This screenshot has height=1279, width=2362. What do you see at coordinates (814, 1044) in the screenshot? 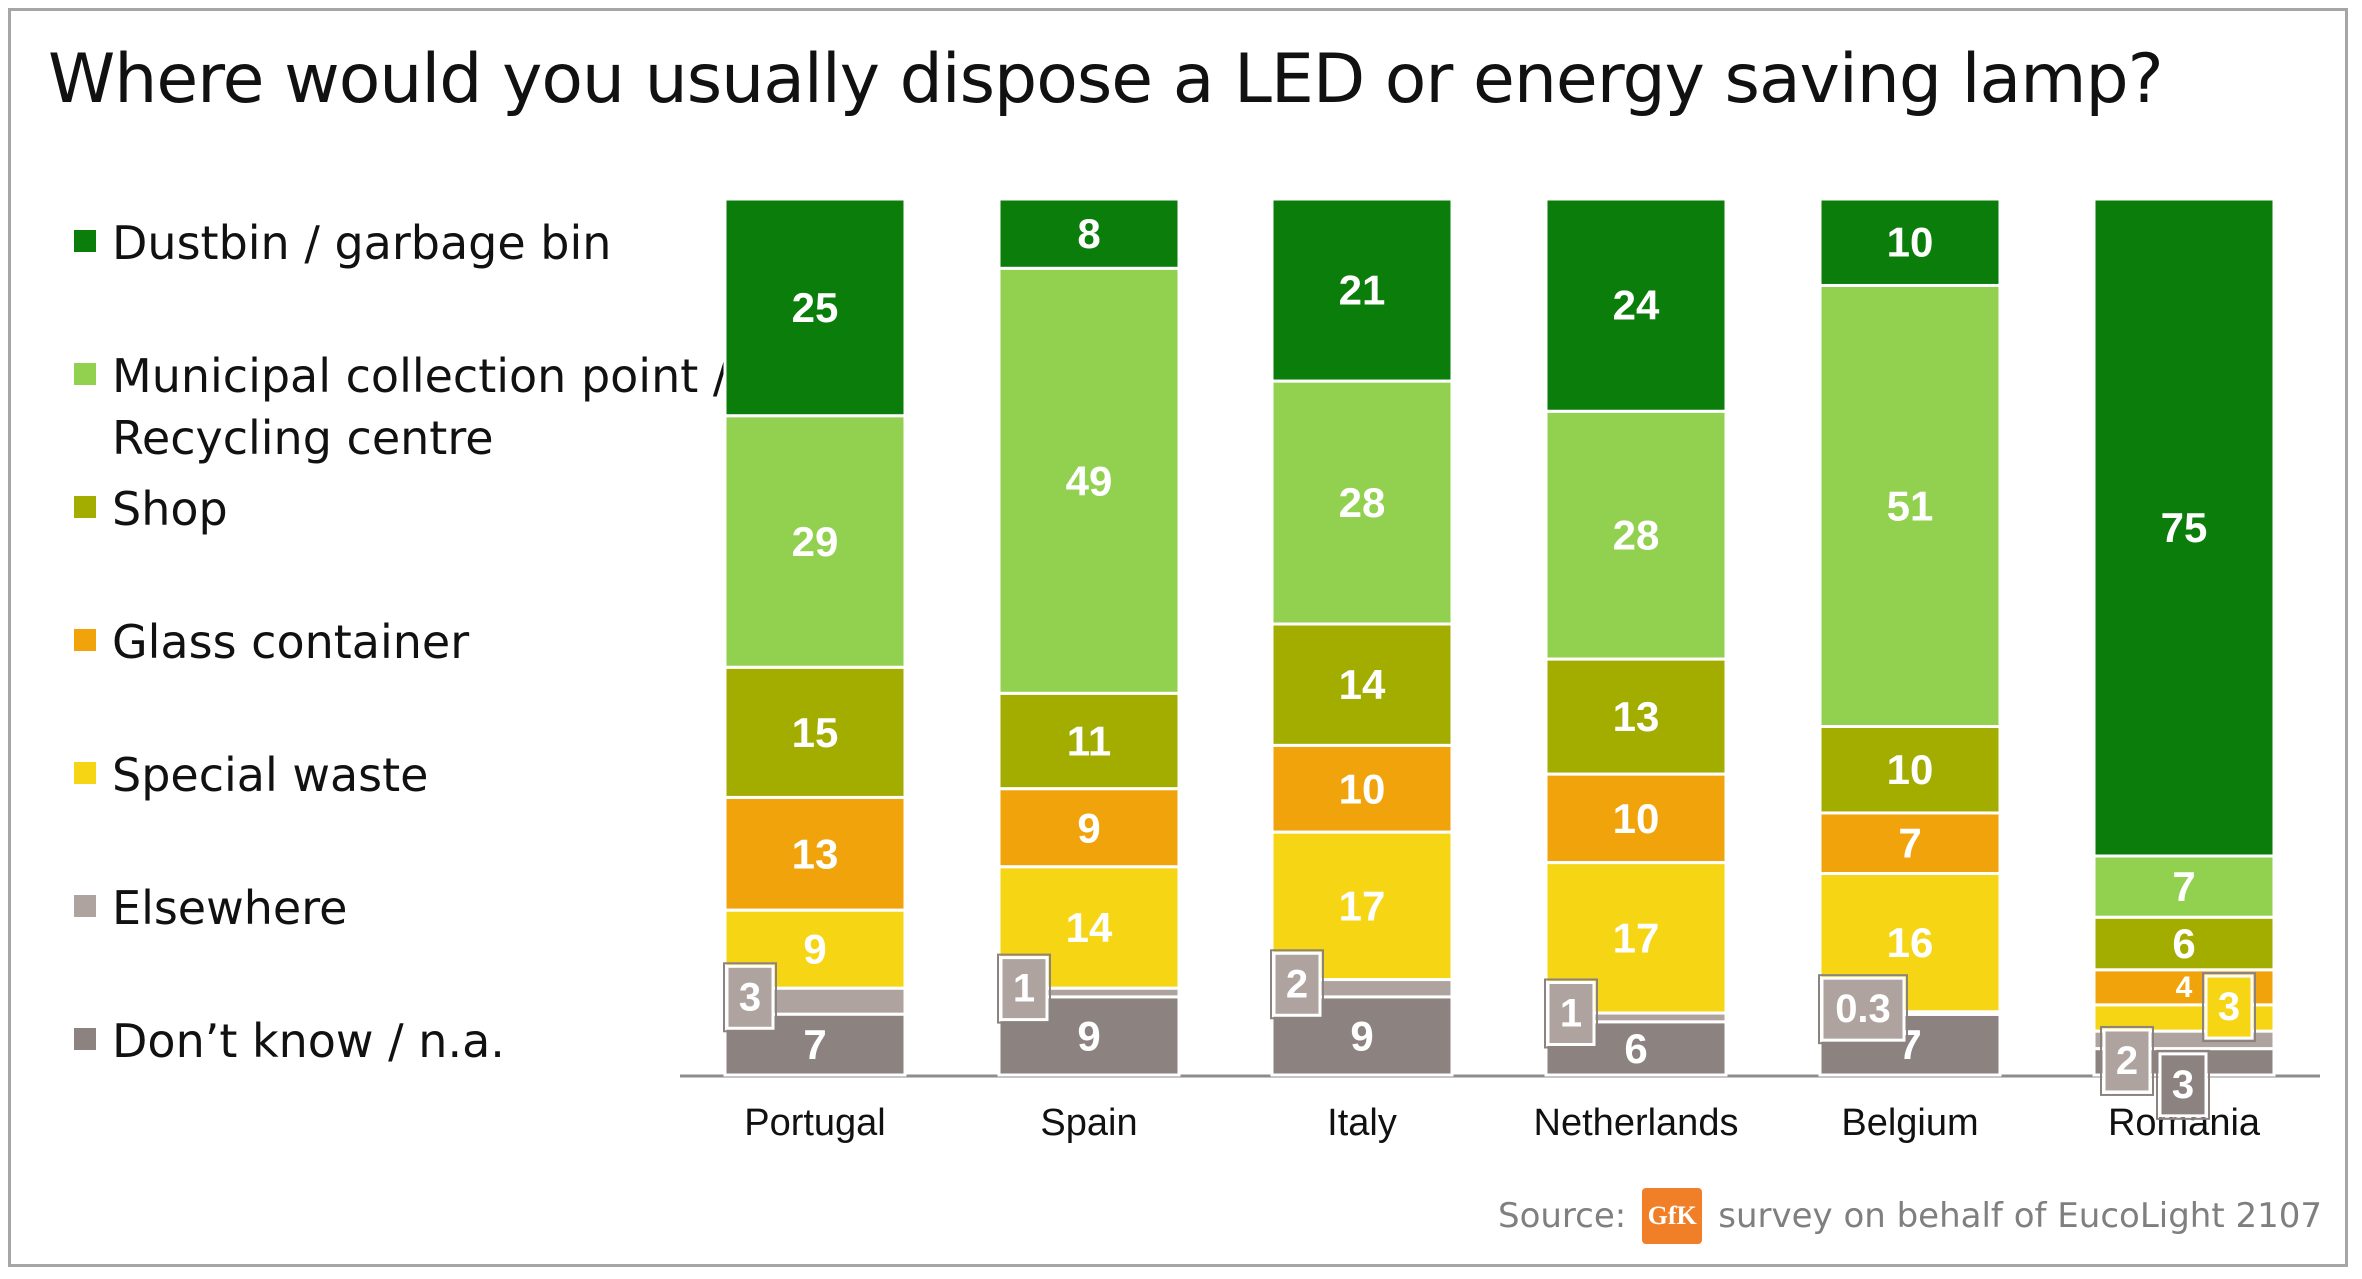
I see `value-label-dontknow-portugal: 7` at bounding box center [814, 1044].